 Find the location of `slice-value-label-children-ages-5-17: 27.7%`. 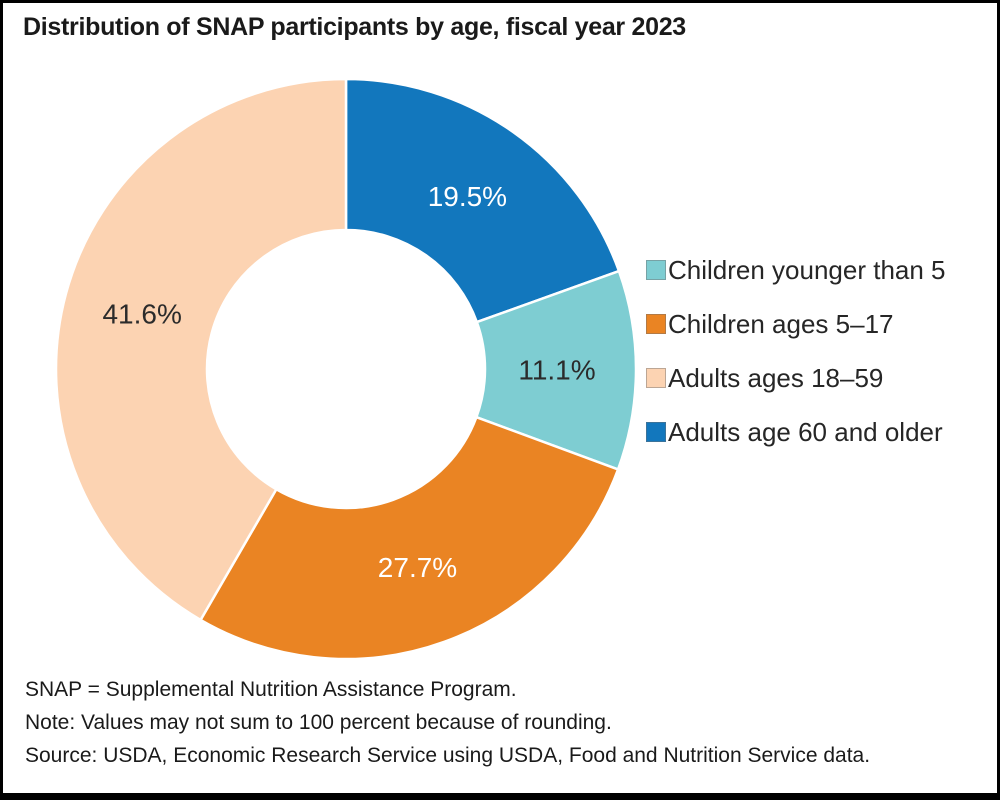

slice-value-label-children-ages-5-17: 27.7% is located at coordinates (417, 567).